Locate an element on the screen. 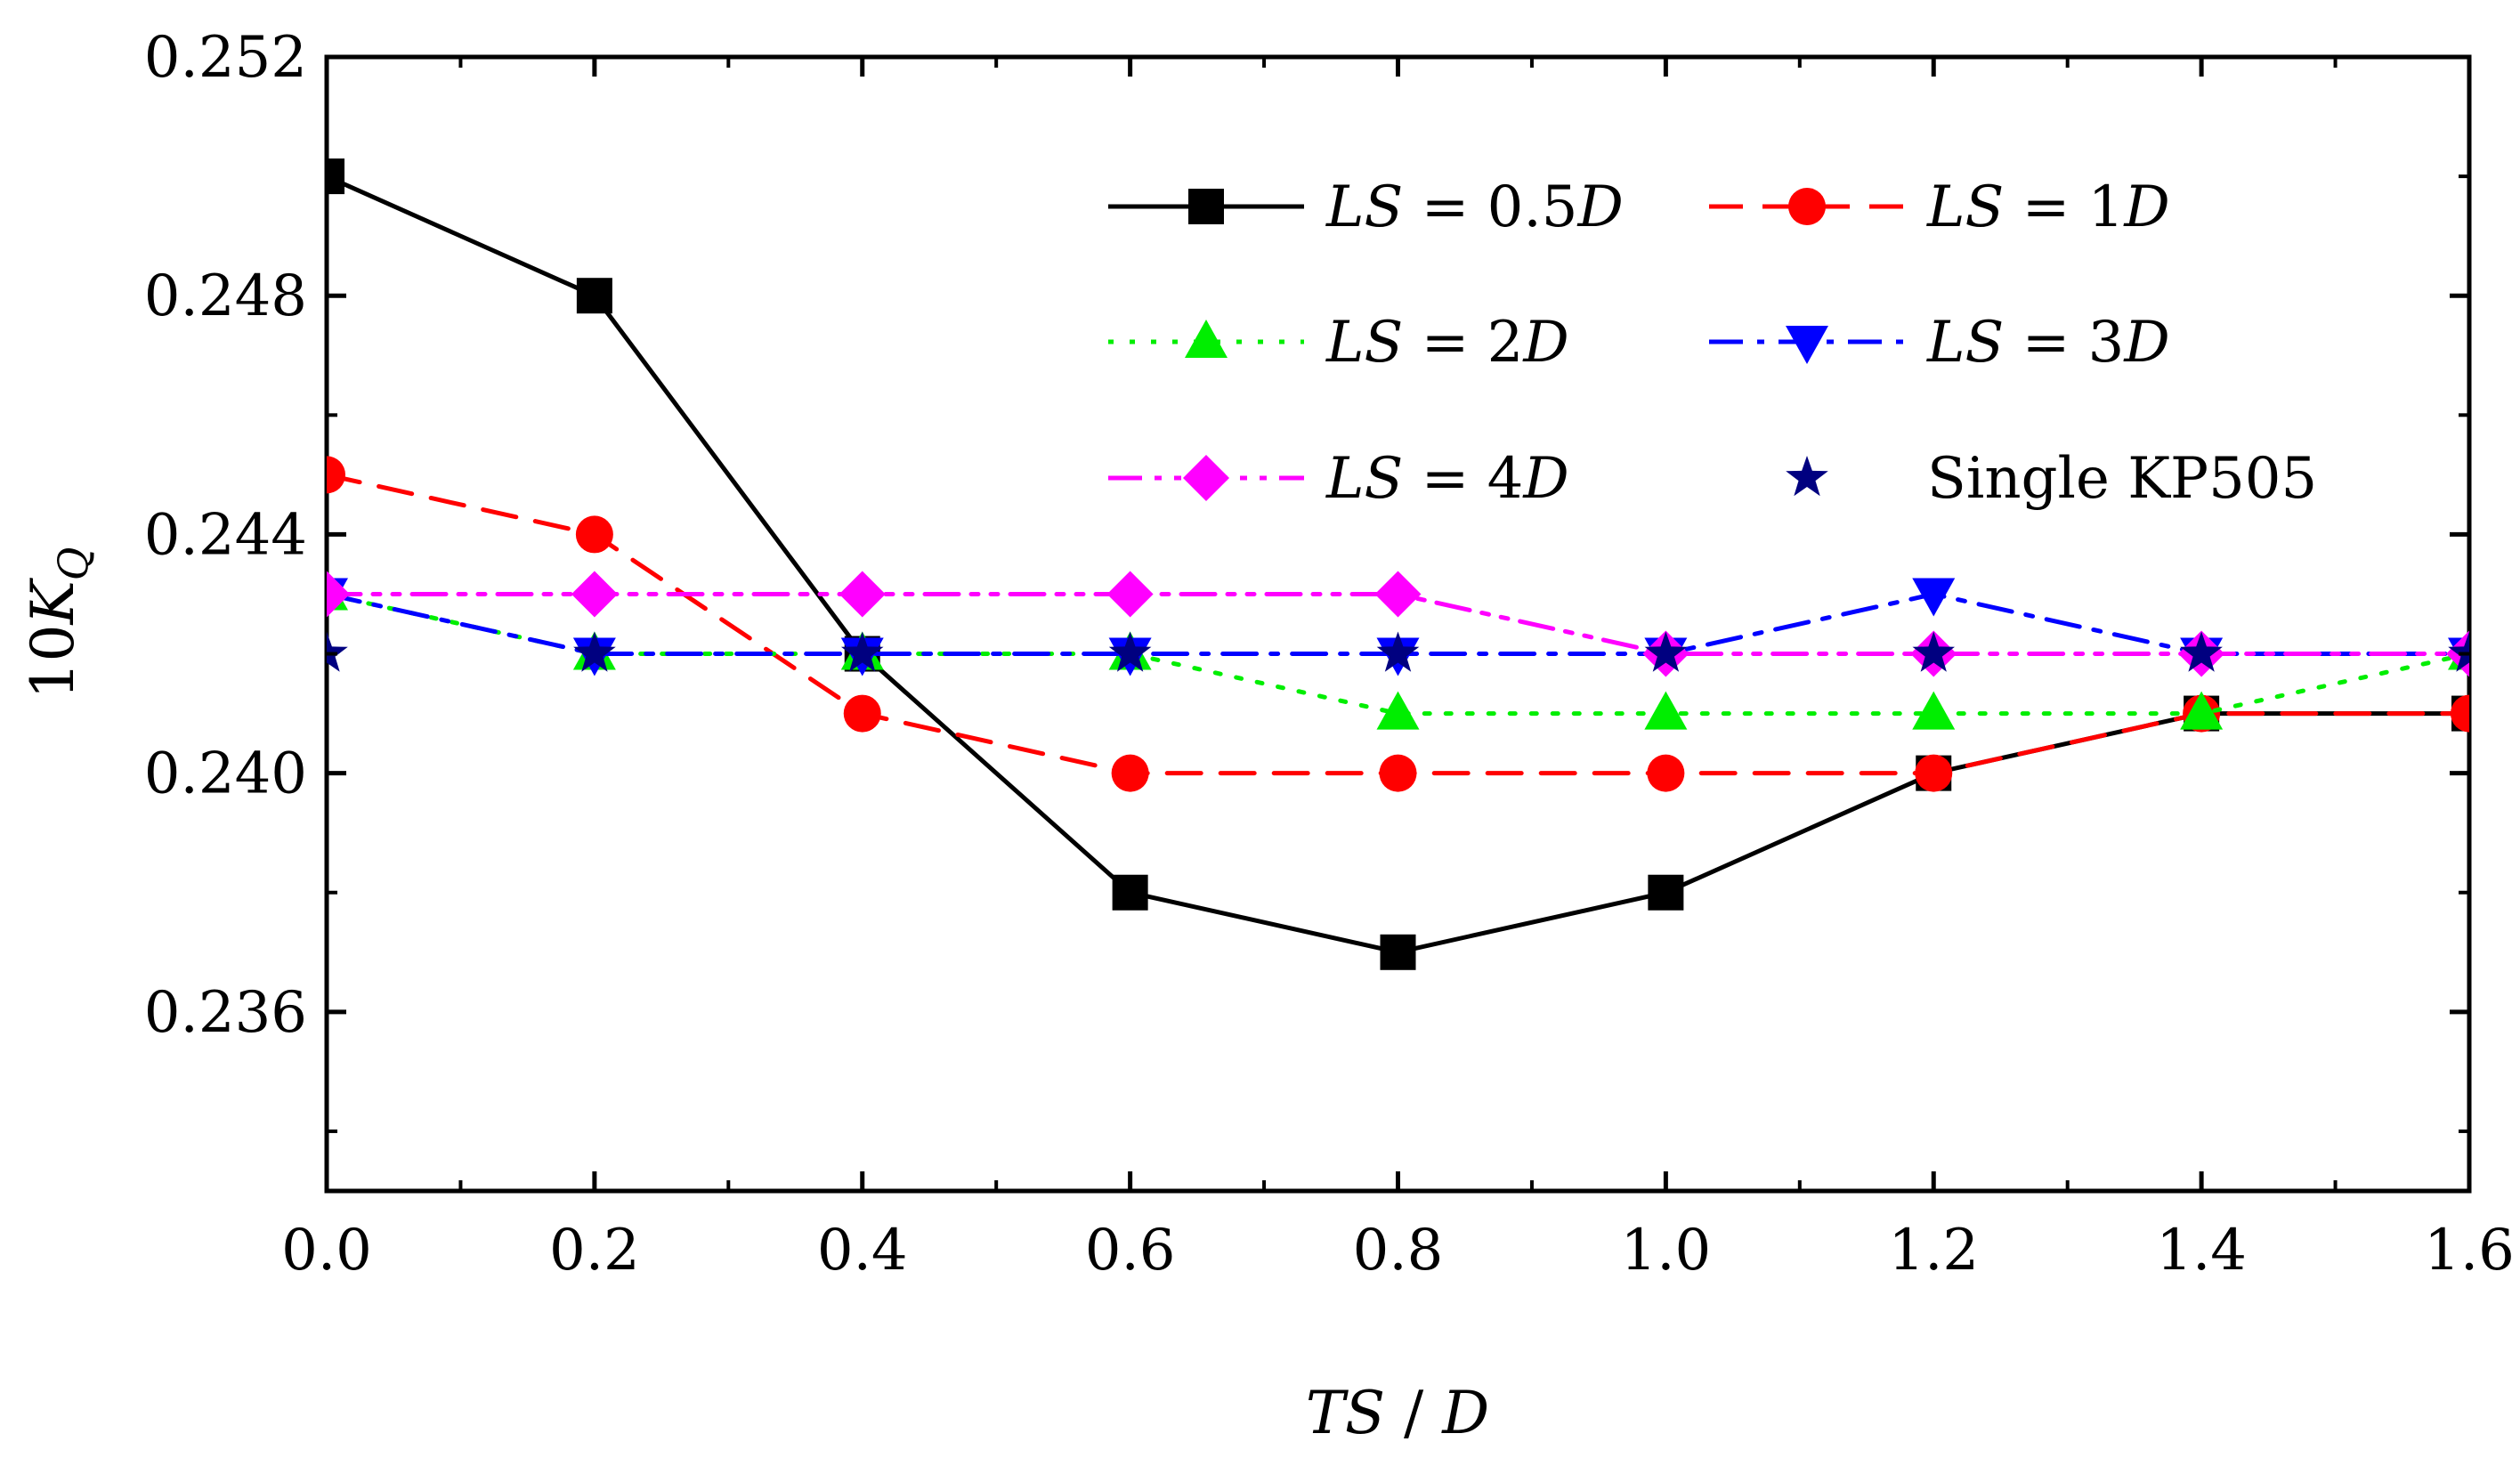 Image resolution: width=2520 pixels, height=1466 pixels. legend-item: LS = 4D is located at coordinates (1338, 479).